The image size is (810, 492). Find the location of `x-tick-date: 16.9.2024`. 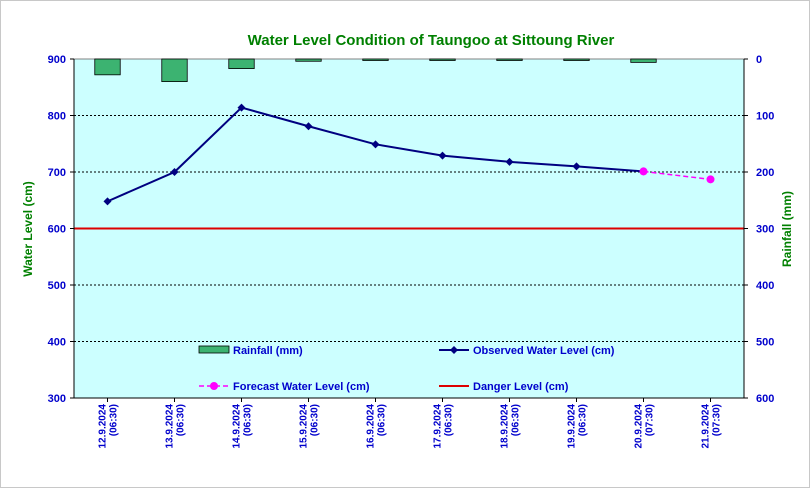

x-tick-date: 16.9.2024 is located at coordinates (371, 426).